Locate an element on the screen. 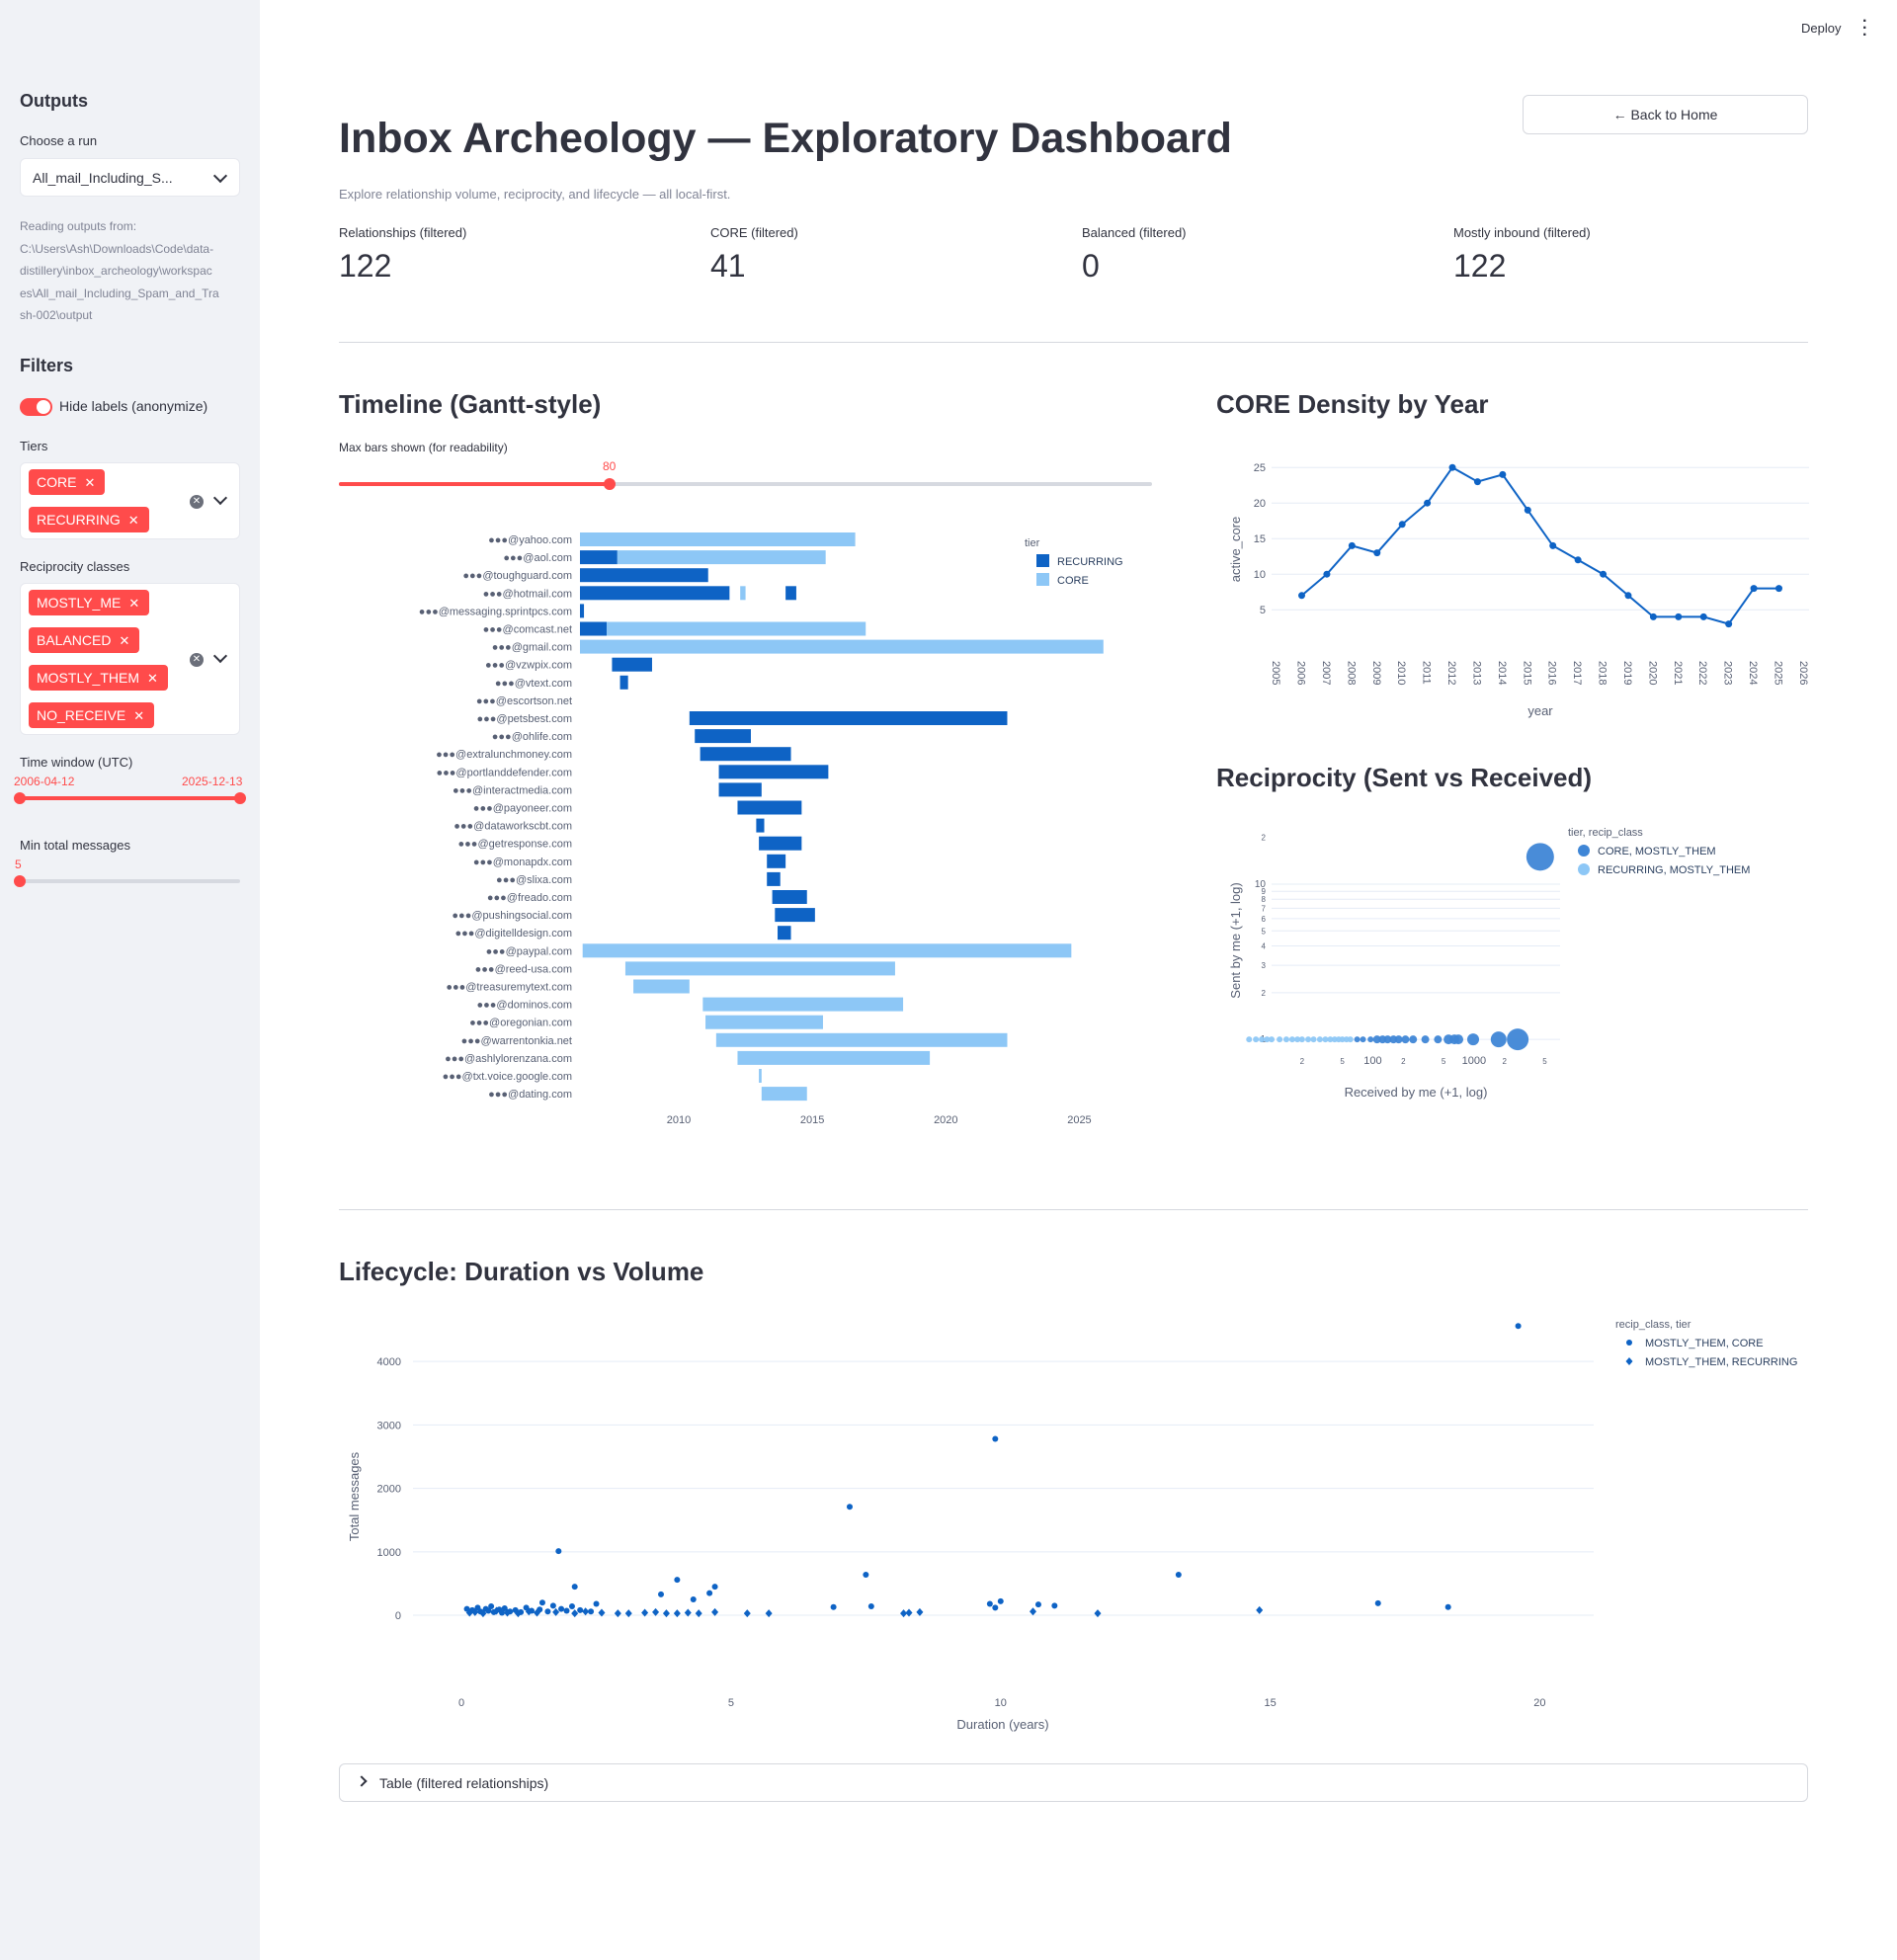  max-bars-slider-track is located at coordinates (745, 484).